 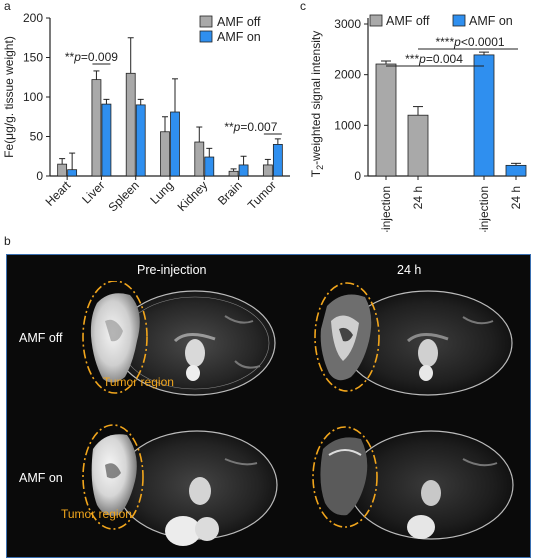 What do you see at coordinates (138, 382) in the screenshot?
I see `tumor-region-label-off: Tumor region` at bounding box center [138, 382].